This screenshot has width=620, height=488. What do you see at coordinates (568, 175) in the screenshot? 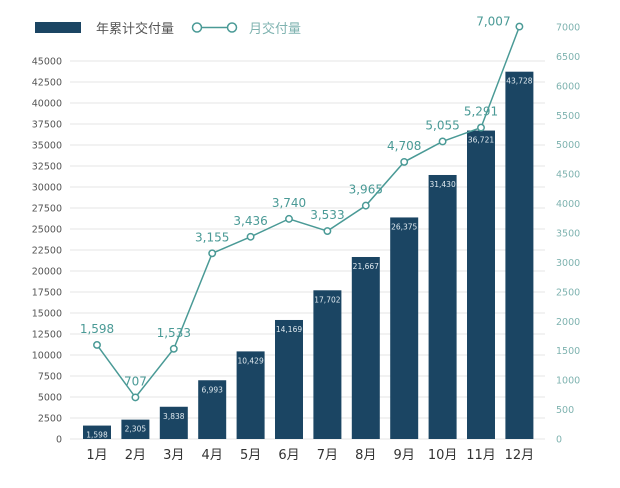
I see `right-axis-tick: 4500` at bounding box center [568, 175].